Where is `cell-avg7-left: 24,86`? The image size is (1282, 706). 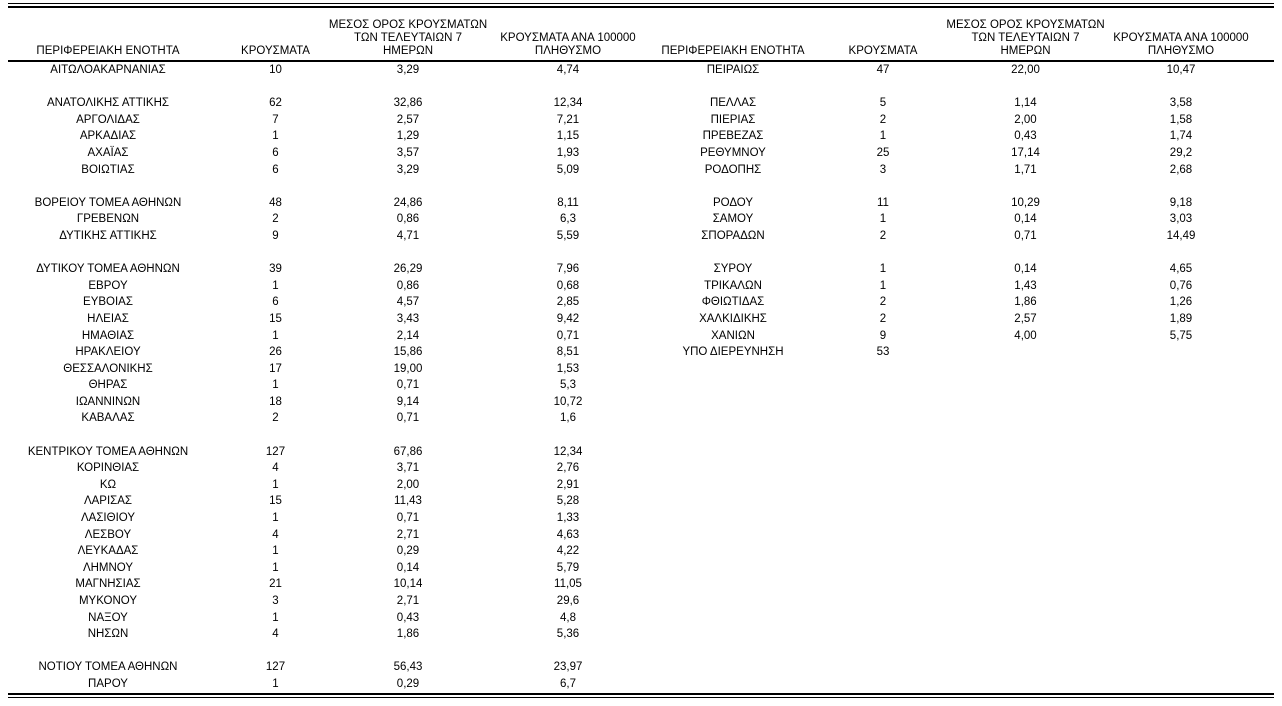
cell-avg7-left: 24,86 is located at coordinates (408, 202).